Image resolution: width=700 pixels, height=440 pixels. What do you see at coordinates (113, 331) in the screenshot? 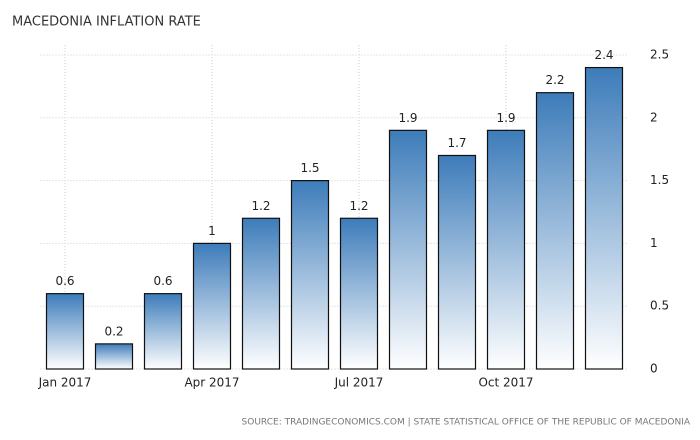
I see `value-label: 0.2` at bounding box center [113, 331].